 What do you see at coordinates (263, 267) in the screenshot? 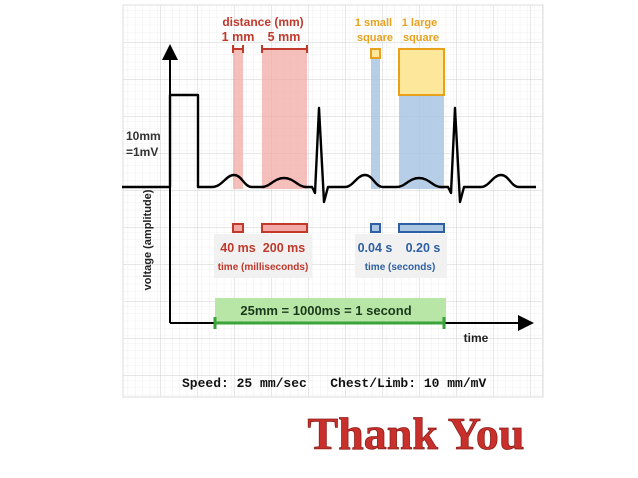
I see `time-ms-label: time (milliseconds)` at bounding box center [263, 267].